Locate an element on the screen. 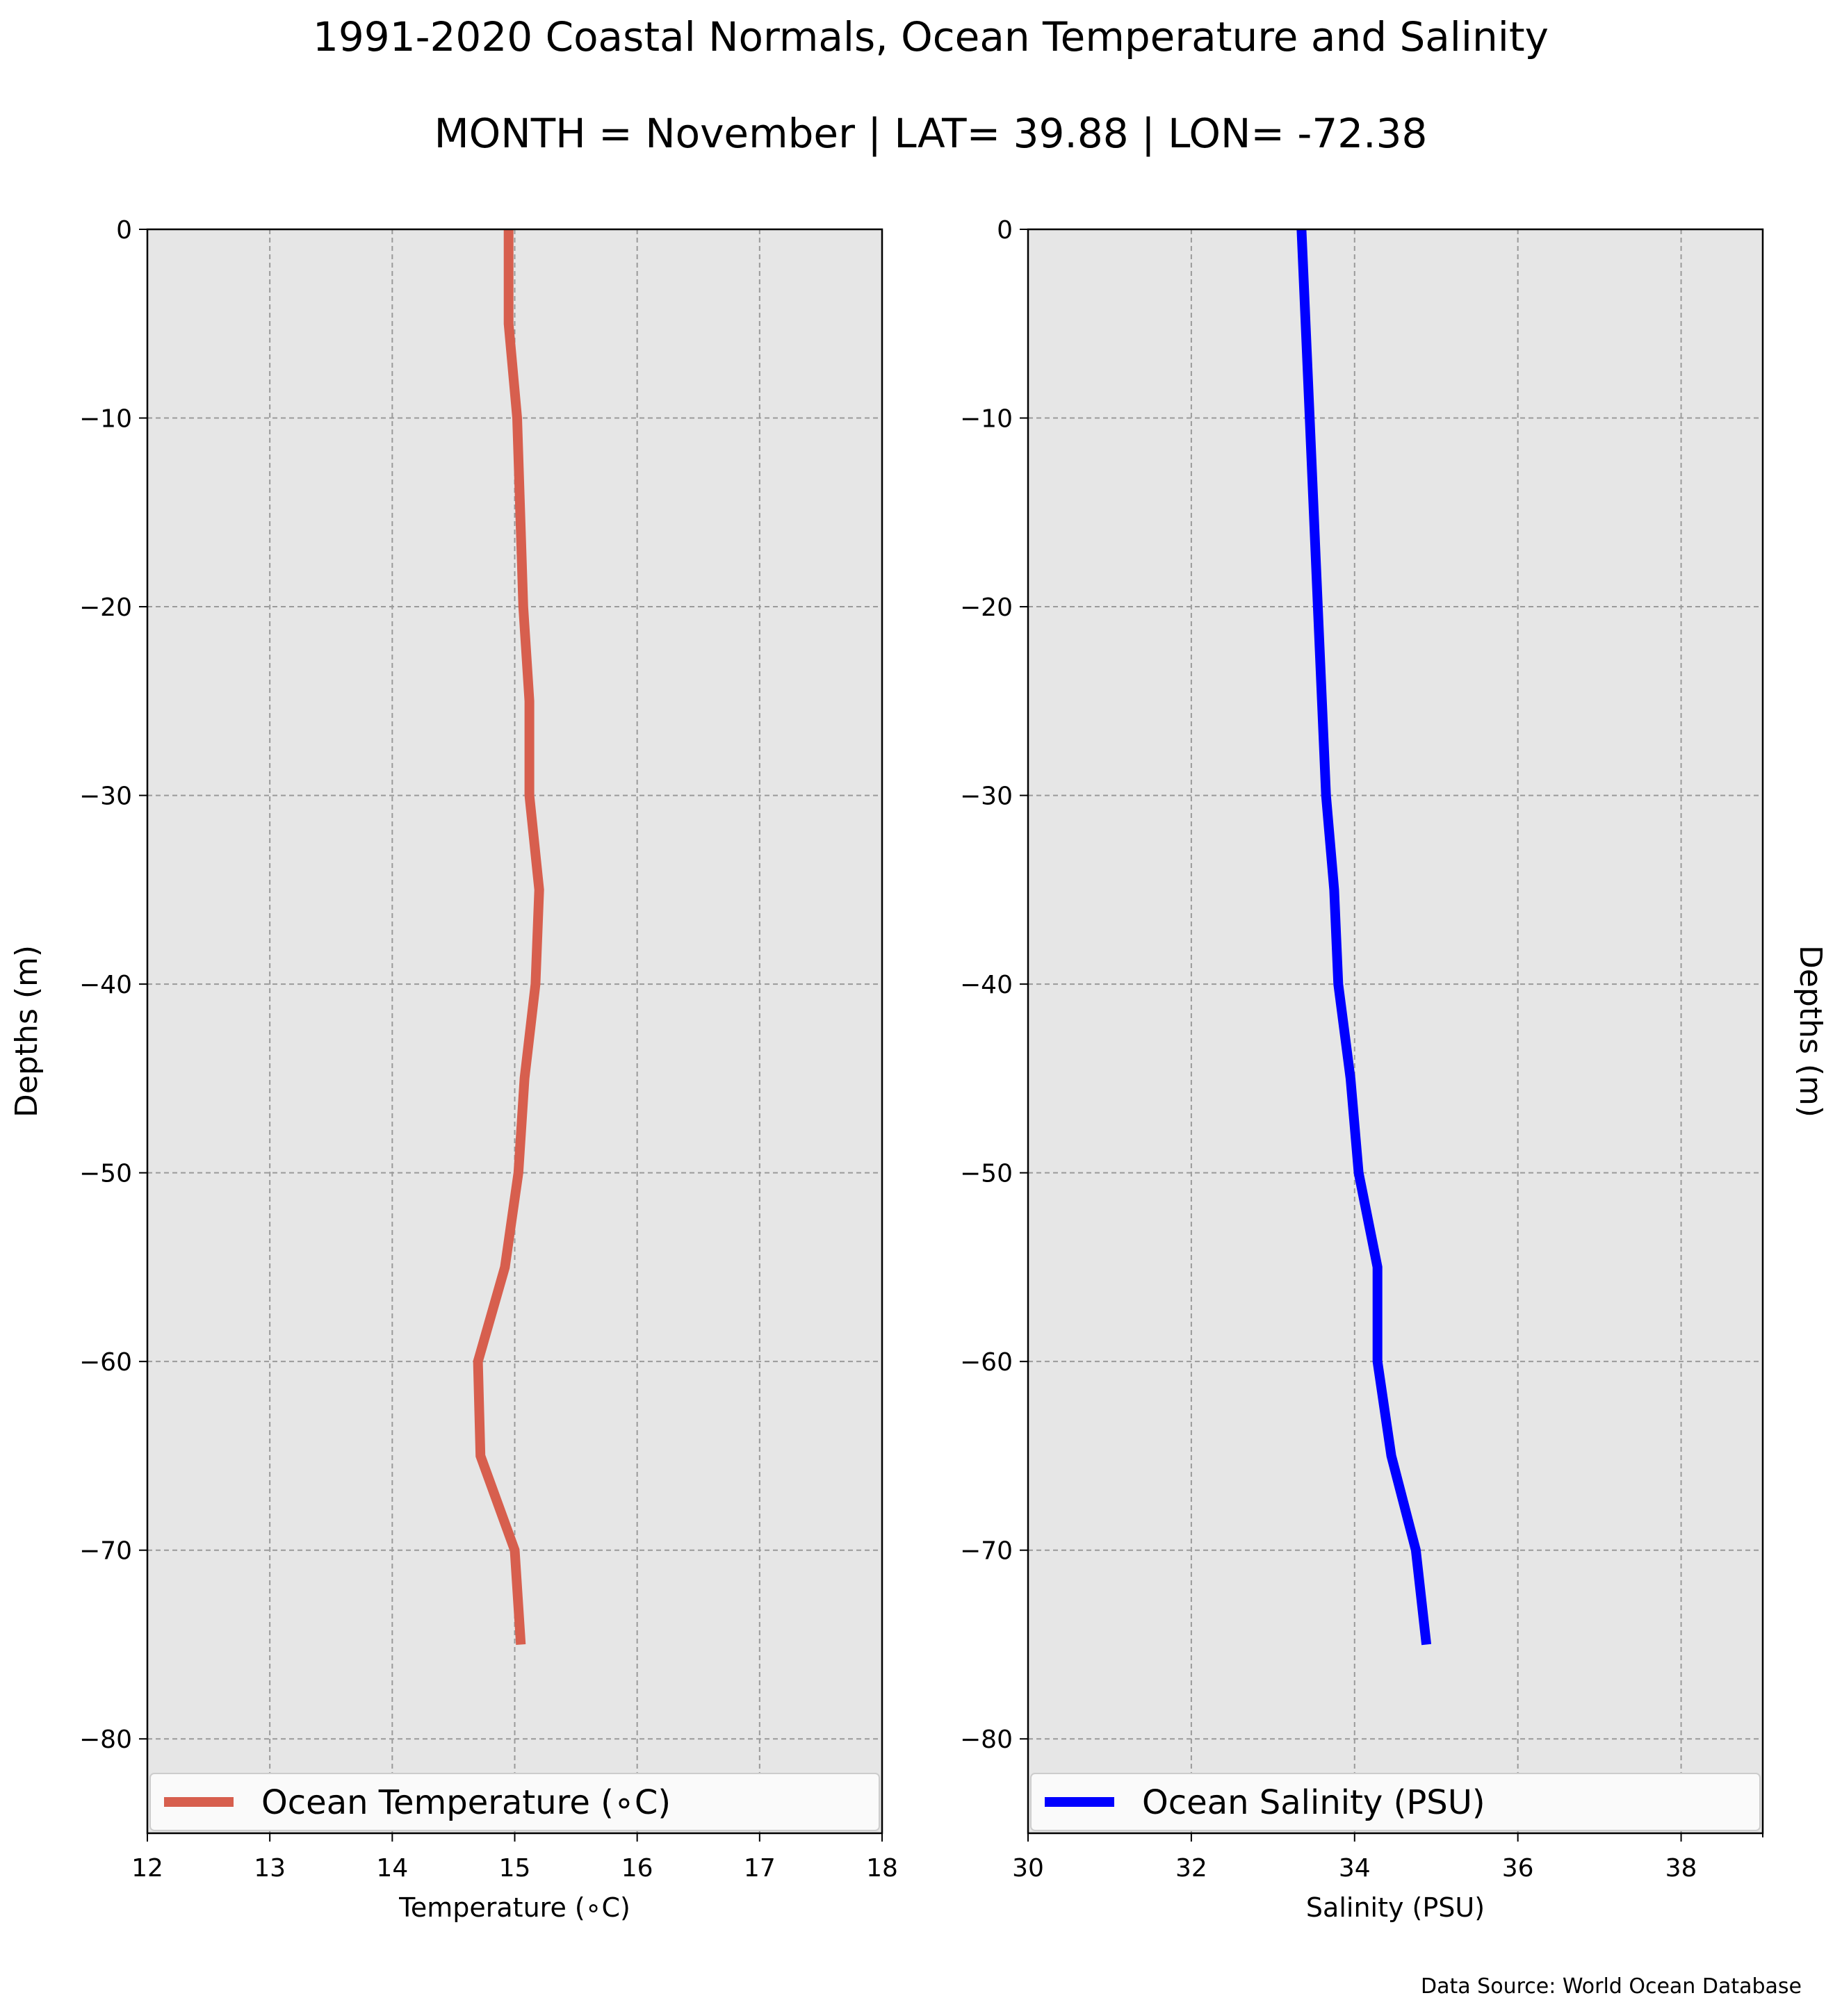 The width and height of the screenshot is (1842, 2016). temp-y-tick-label: −10 is located at coordinates (105, 420).